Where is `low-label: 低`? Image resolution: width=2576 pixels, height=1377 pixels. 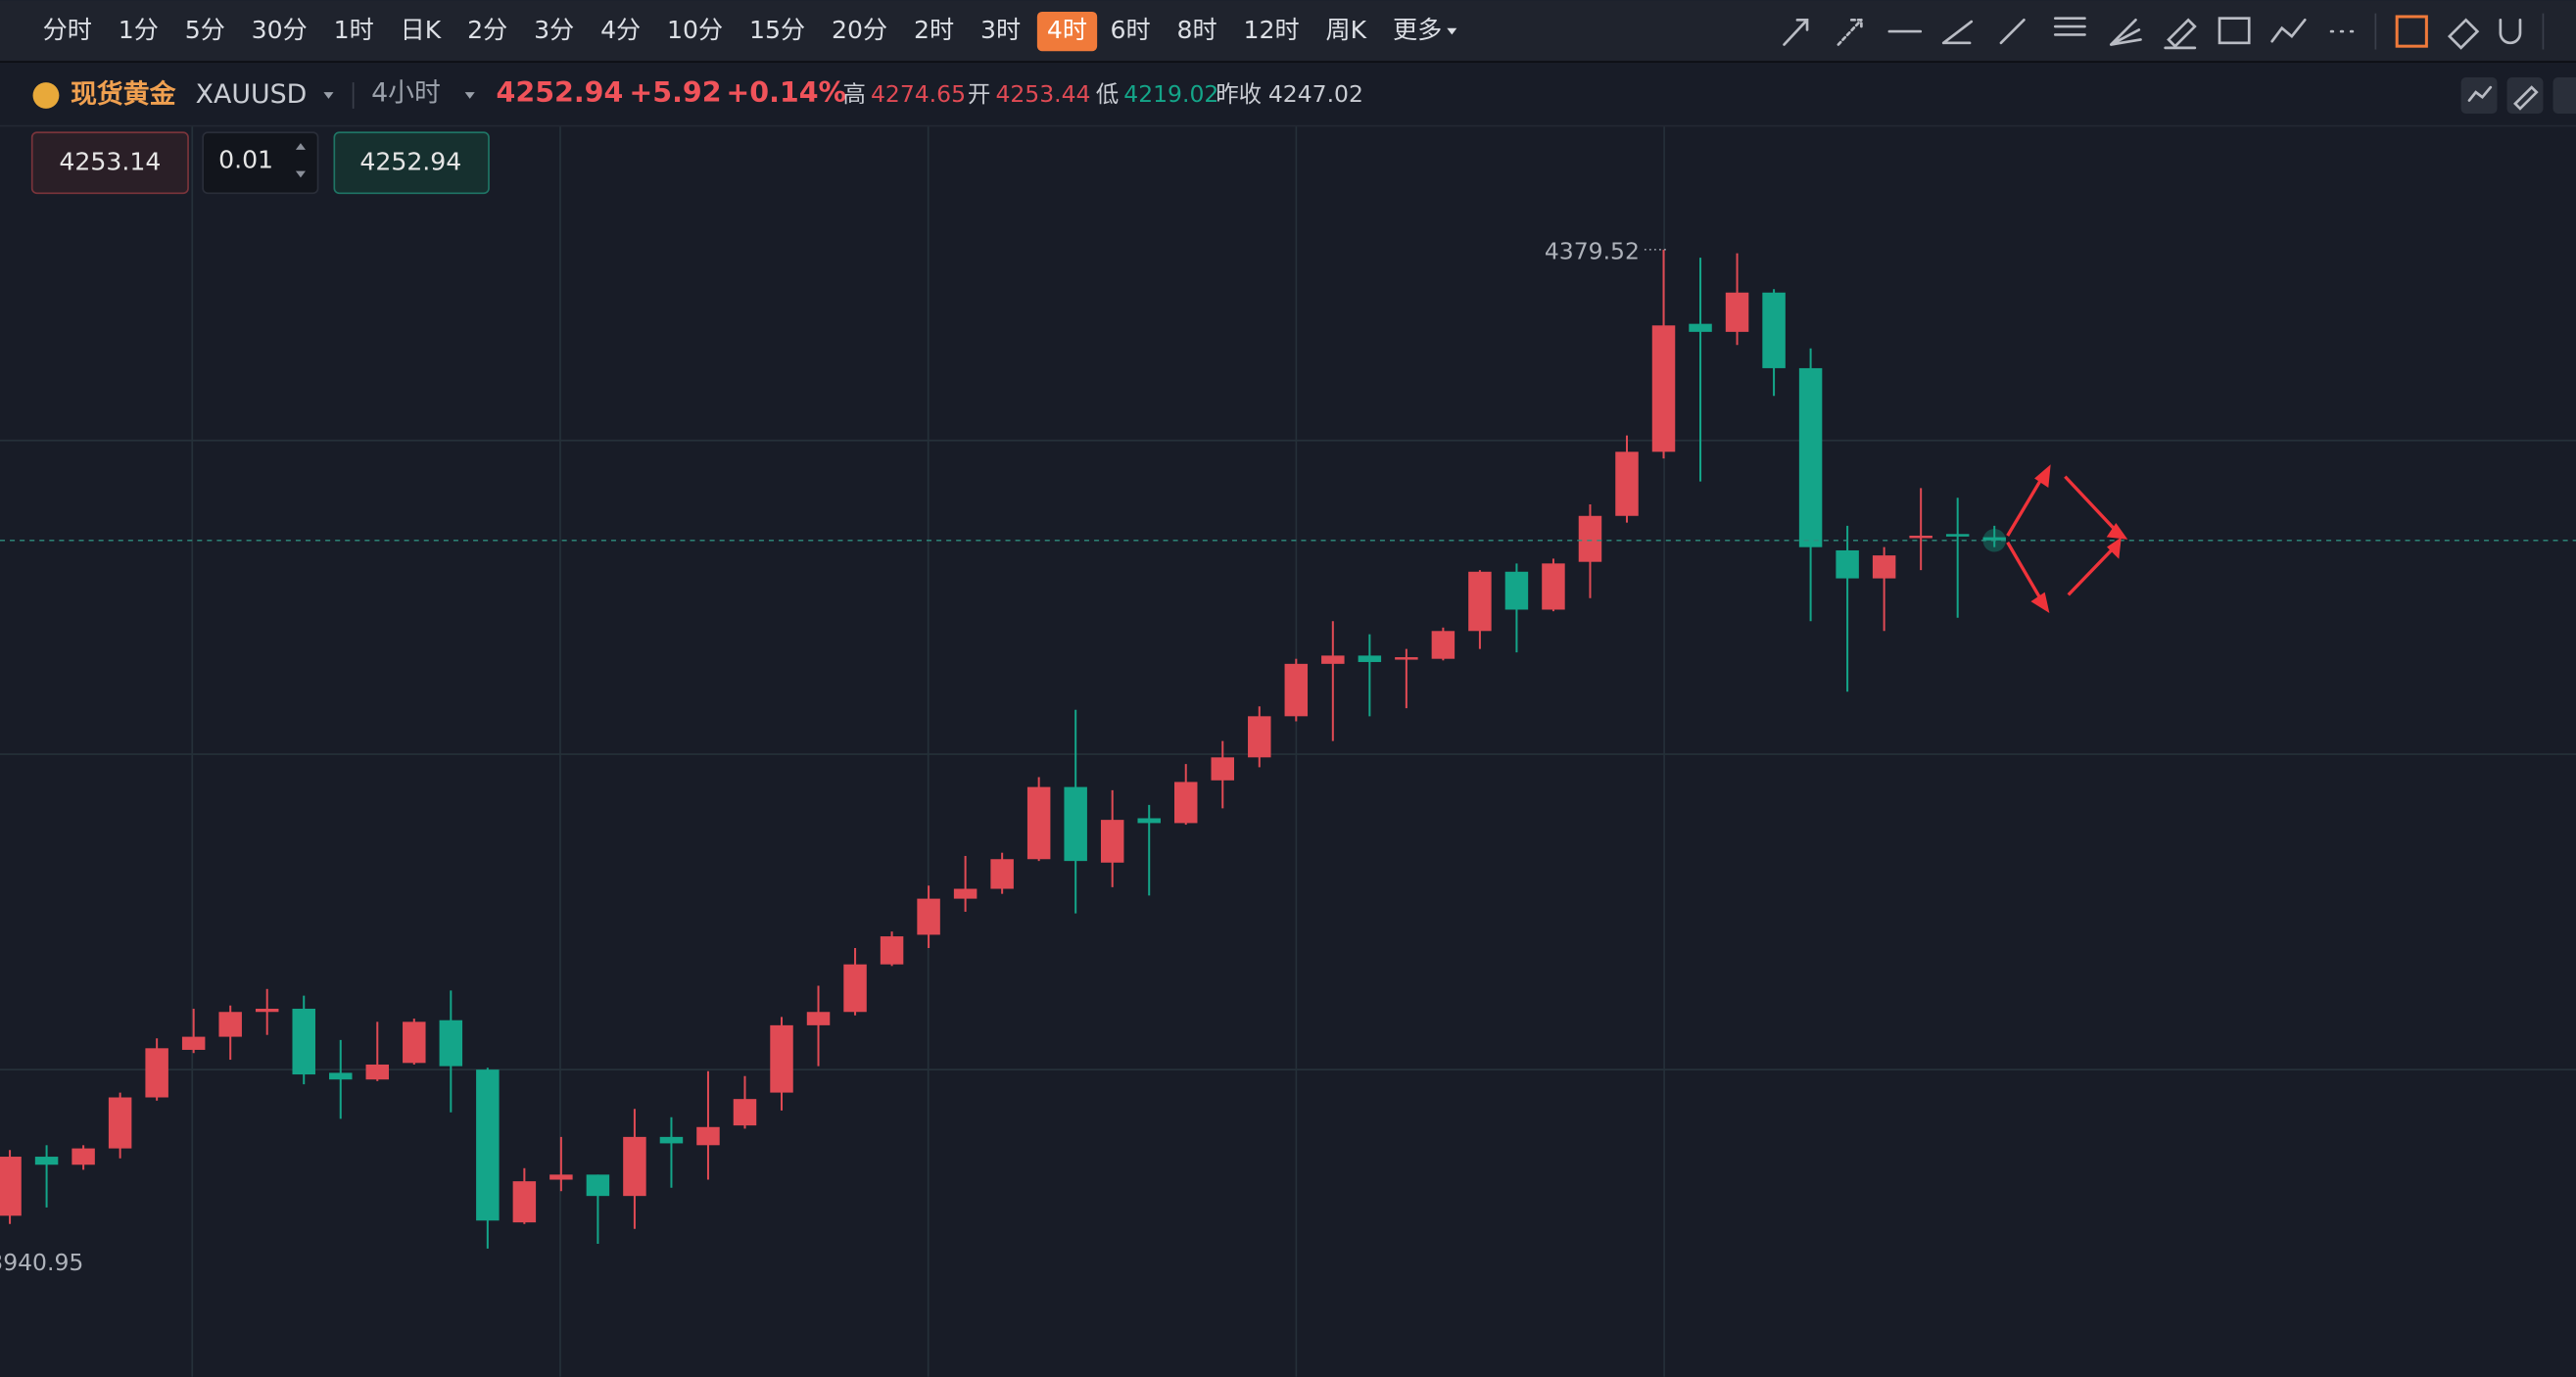
low-label: 低 is located at coordinates (1107, 94).